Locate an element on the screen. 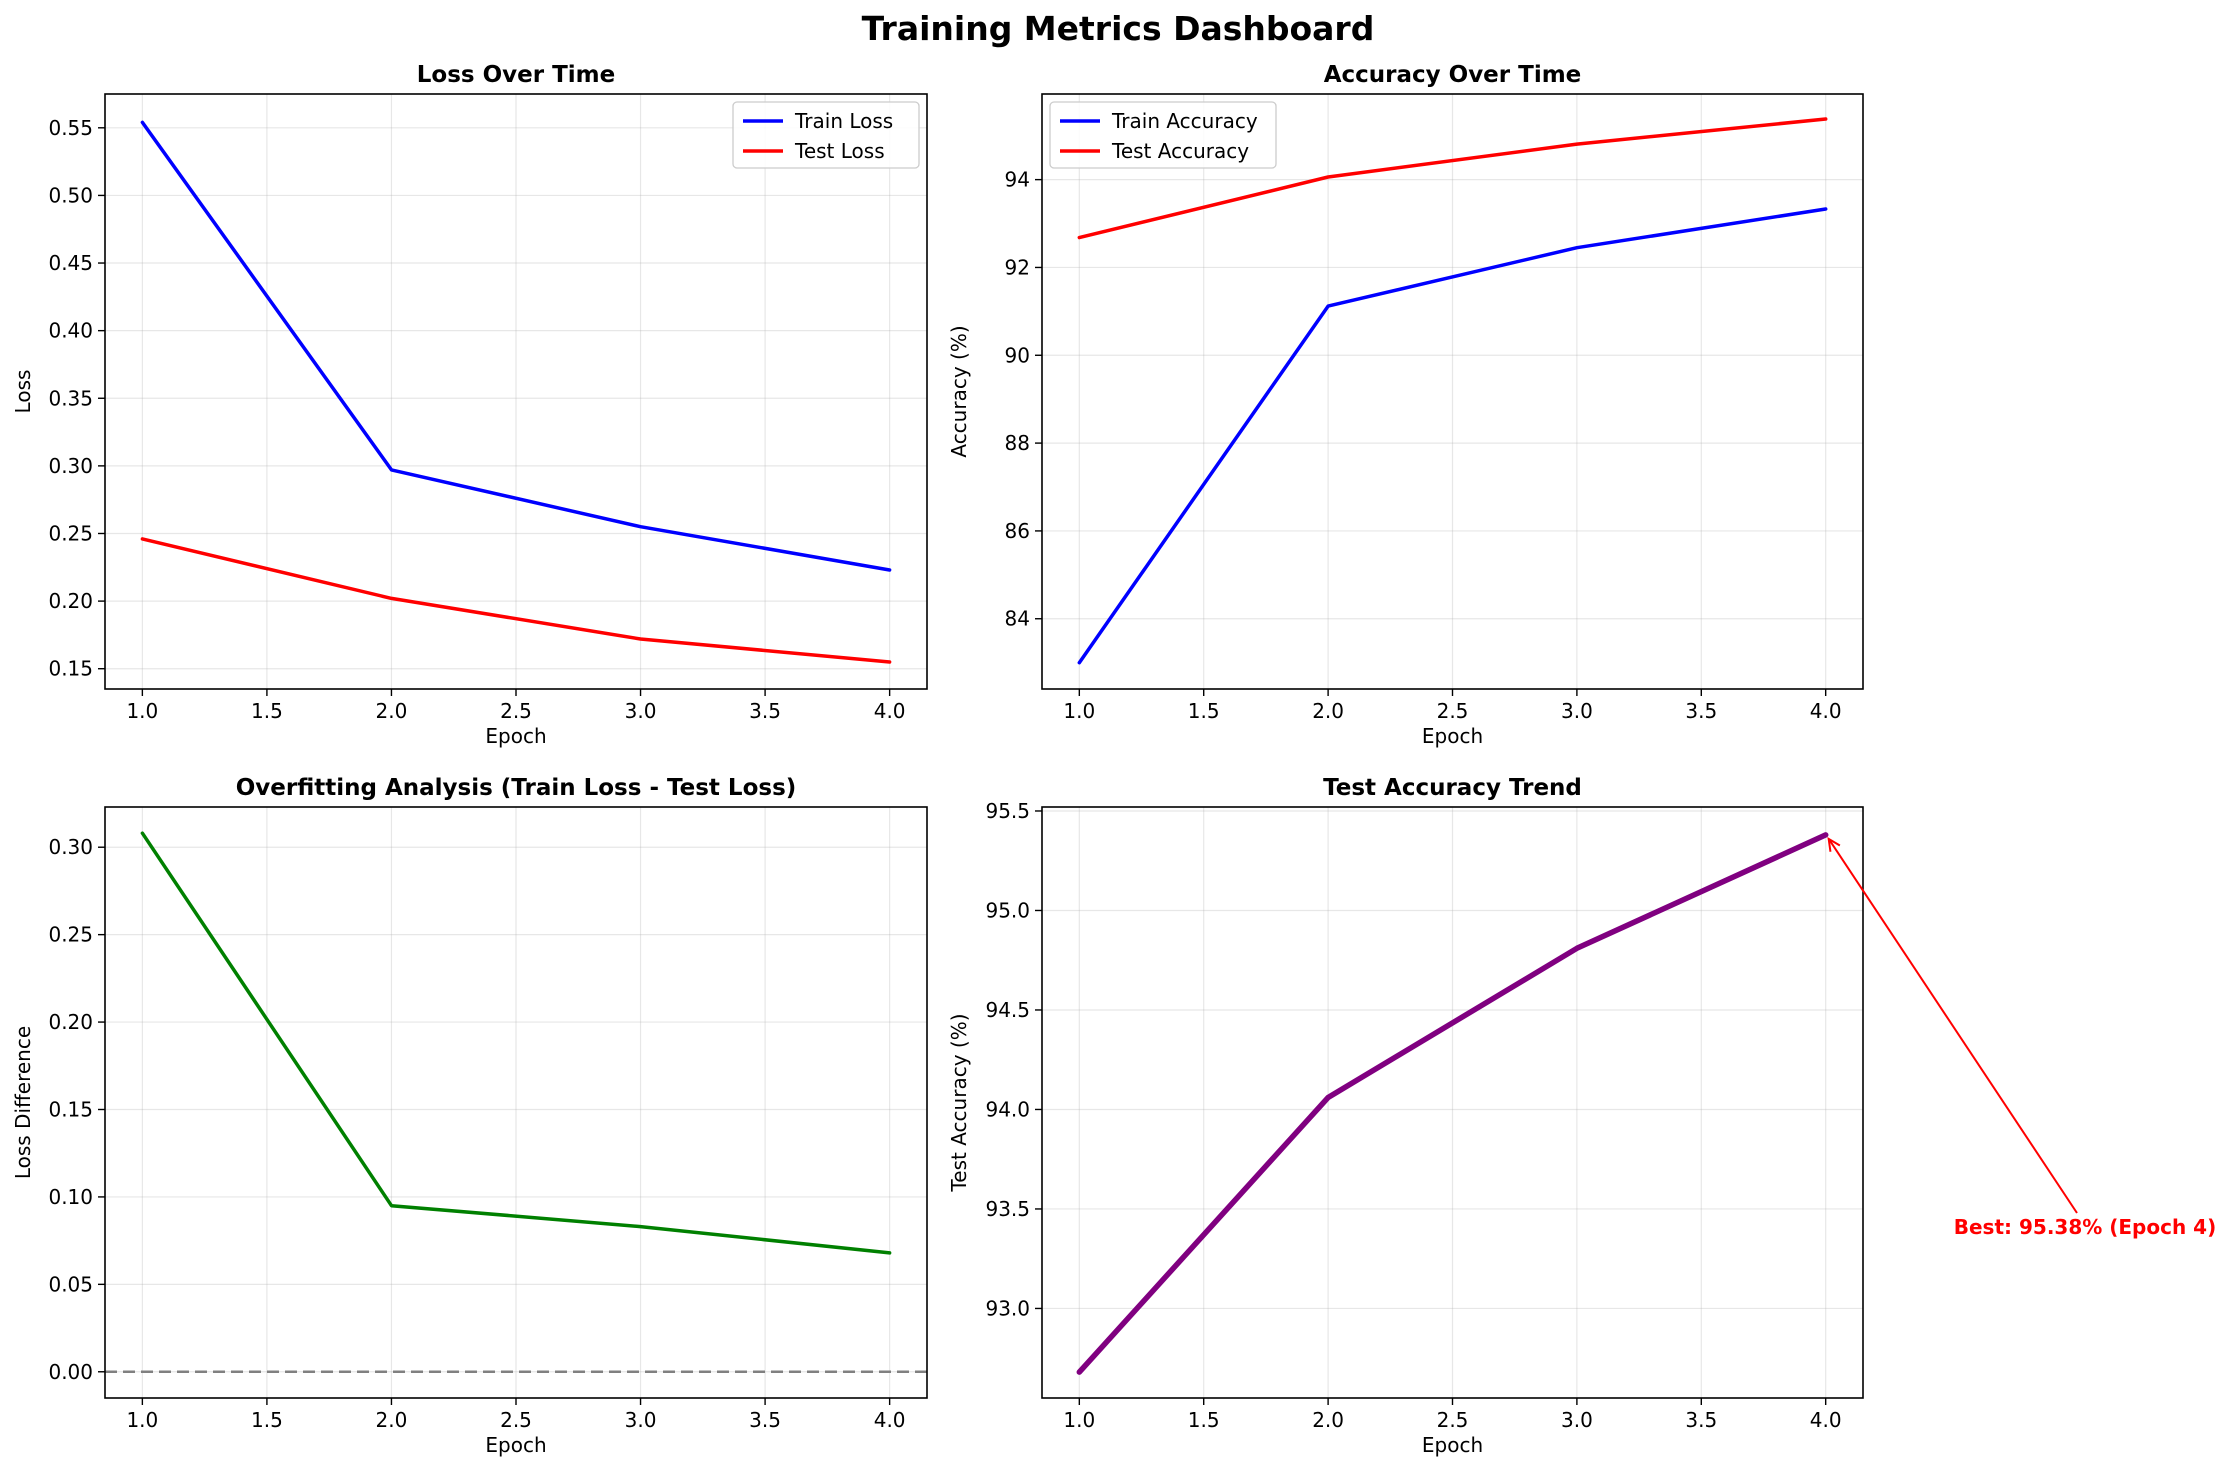 Image resolution: width=2237 pixels, height=1475 pixels. legend: Train Loss Test Loss is located at coordinates (826, 135).